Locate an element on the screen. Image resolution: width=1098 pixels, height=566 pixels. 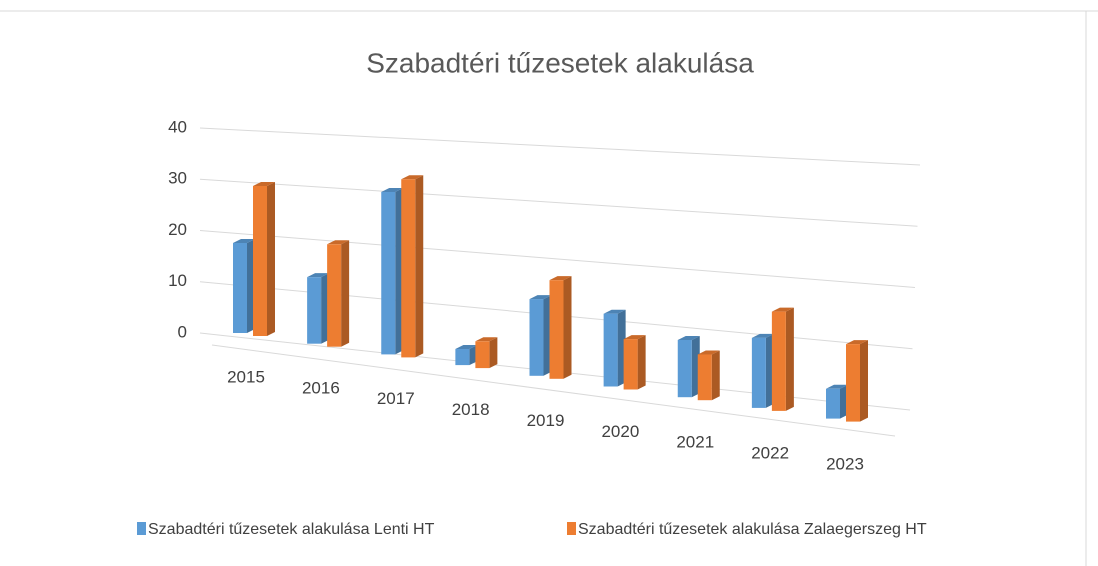
y-tick-label: 40 is located at coordinates (177, 126).